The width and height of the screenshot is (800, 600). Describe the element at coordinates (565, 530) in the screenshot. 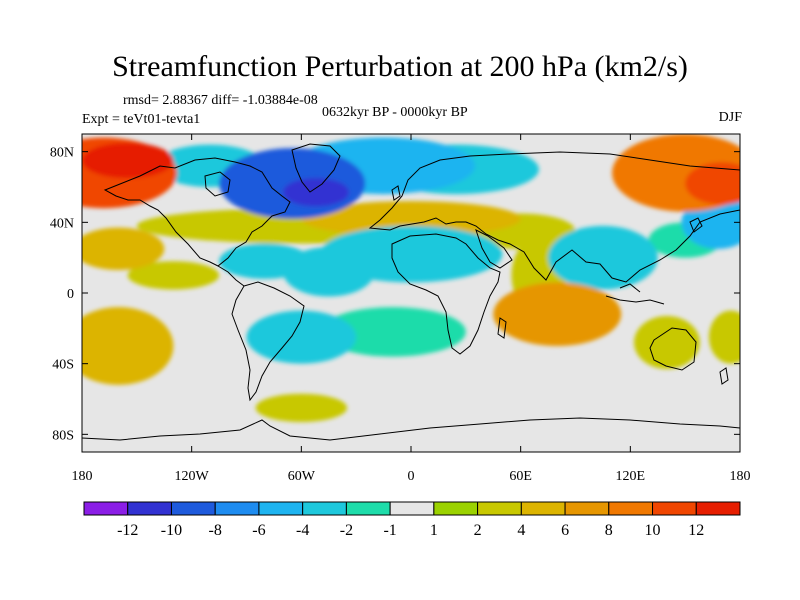

I see `colorbar-label-10: 6` at that location.